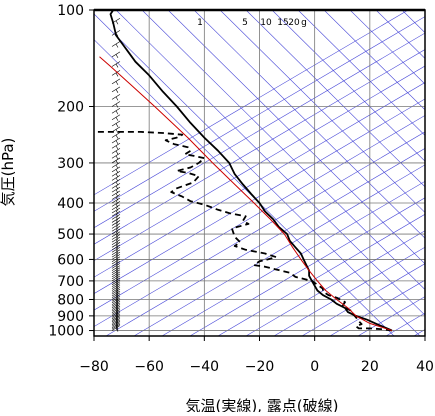  I want to click on y-tick-label: 200, so click(70, 107).